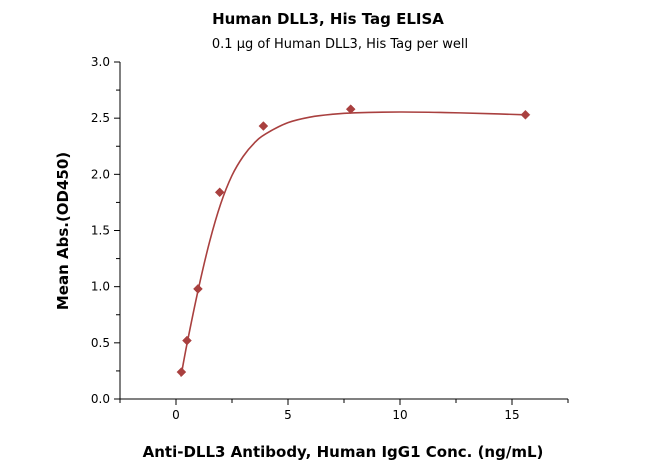  Describe the element at coordinates (100, 343) in the screenshot. I see `y-tick-label: 0.5` at that location.